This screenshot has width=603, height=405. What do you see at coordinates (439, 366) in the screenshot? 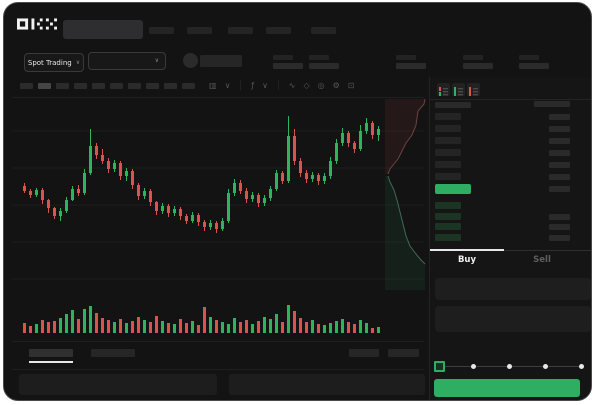
I see `amount-slider-handle` at bounding box center [439, 366].